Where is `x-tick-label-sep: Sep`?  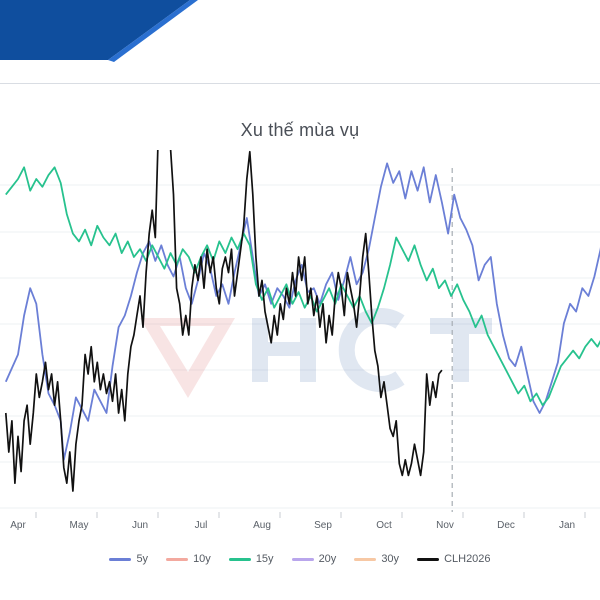 x-tick-label-sep: Sep is located at coordinates (323, 525).